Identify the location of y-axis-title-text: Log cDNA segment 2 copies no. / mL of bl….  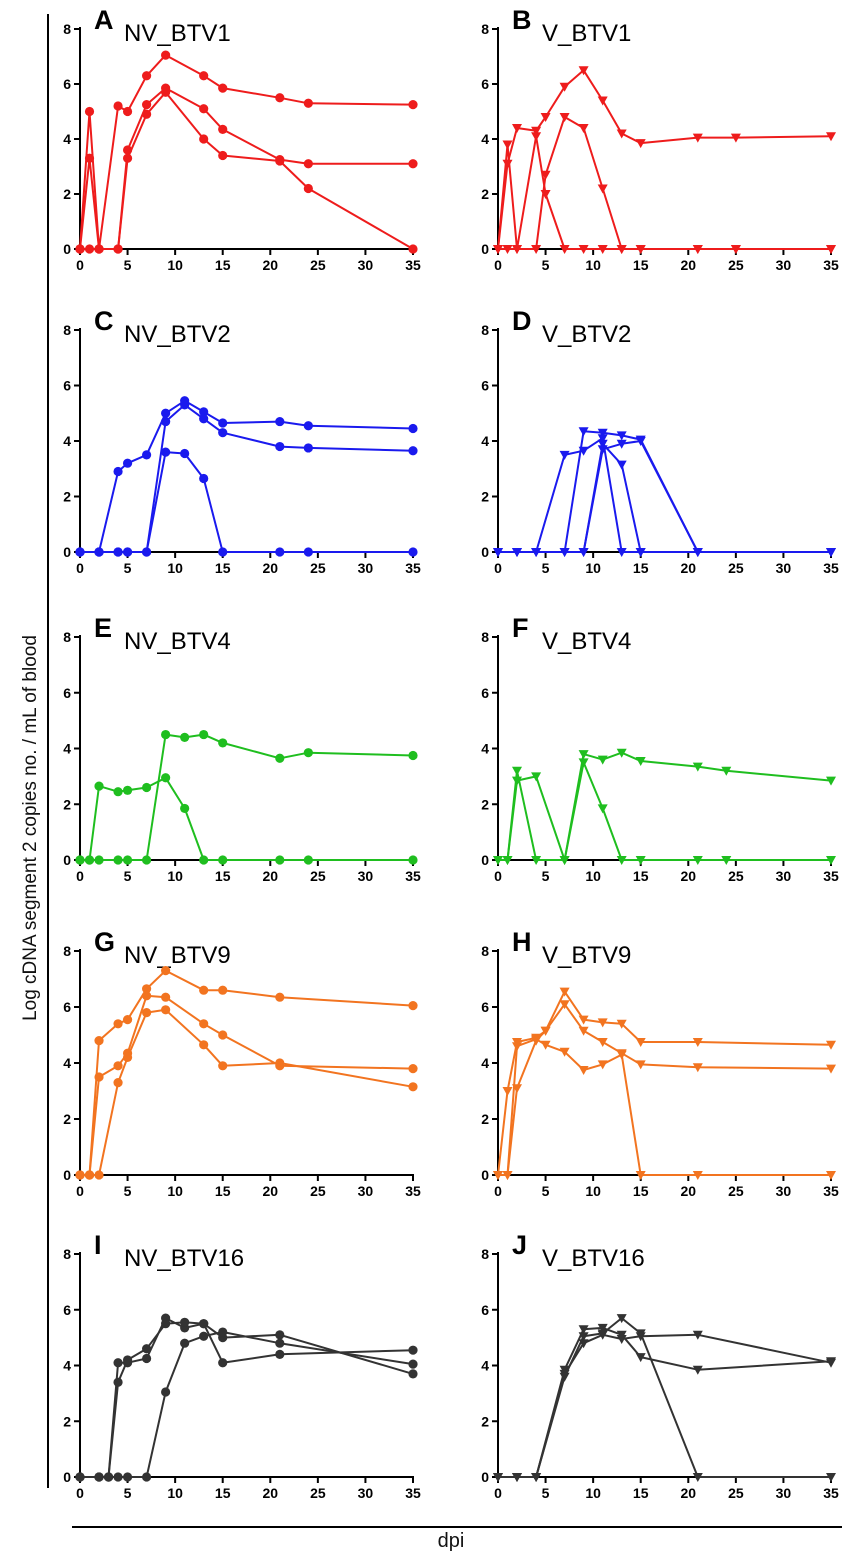
(30, 828).